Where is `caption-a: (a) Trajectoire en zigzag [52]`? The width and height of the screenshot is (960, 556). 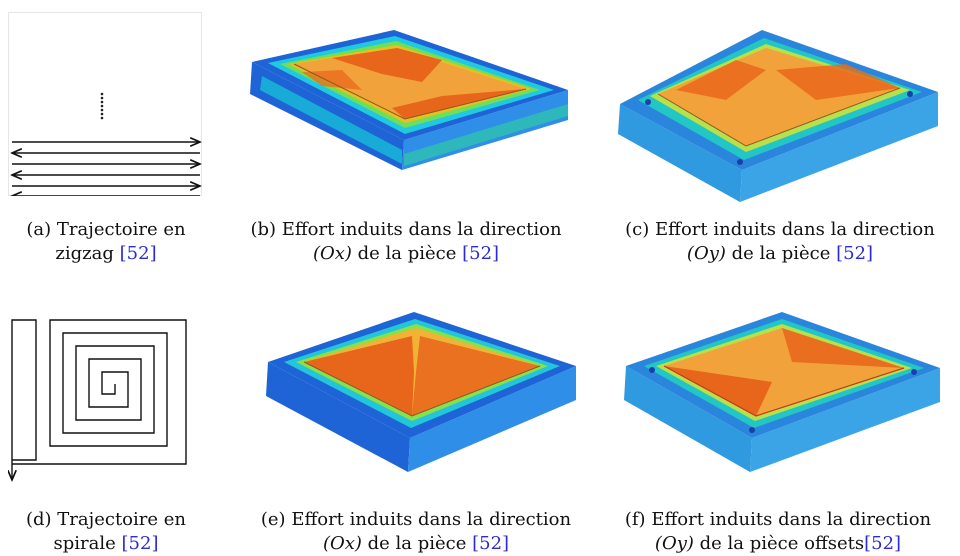 caption-a: (a) Trajectoire en zigzag [52] is located at coordinates (106, 241).